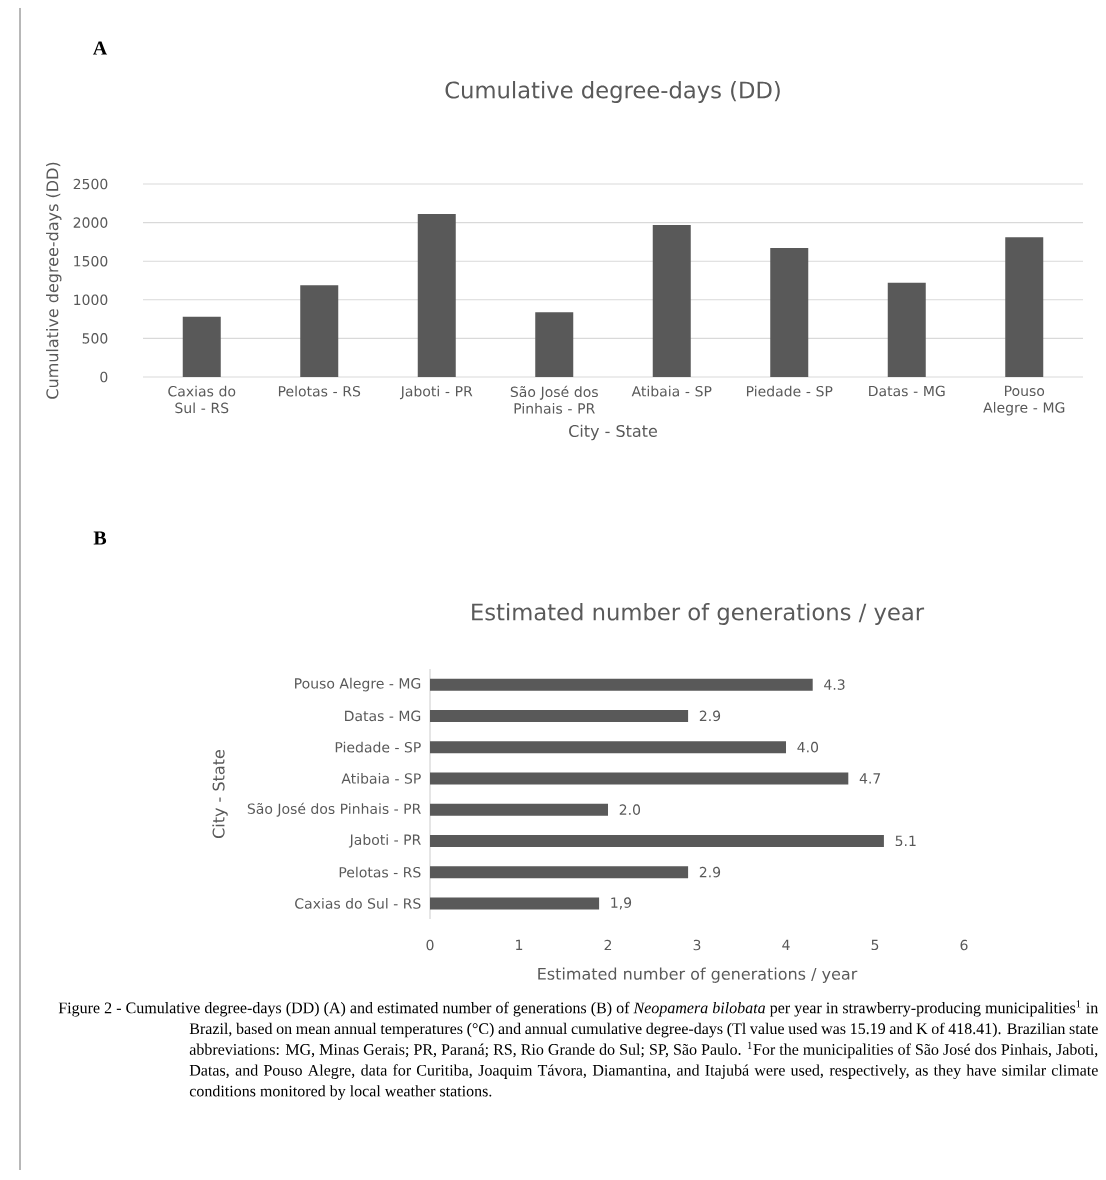 This screenshot has width=1106, height=1180. What do you see at coordinates (220, 794) in the screenshot?
I see `y-axis-title: City - State` at bounding box center [220, 794].